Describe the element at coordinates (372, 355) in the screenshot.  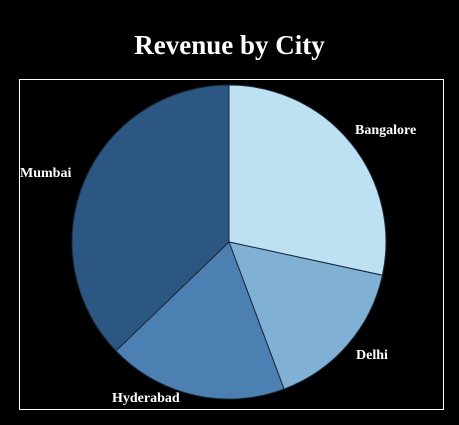
I see `slice-label-delhi: Delhi` at that location.